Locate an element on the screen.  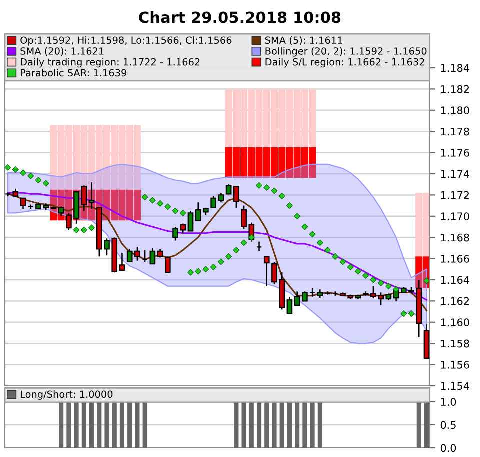
chart-title: Chart 29.05.2018 10:08 is located at coordinates (240, 17).